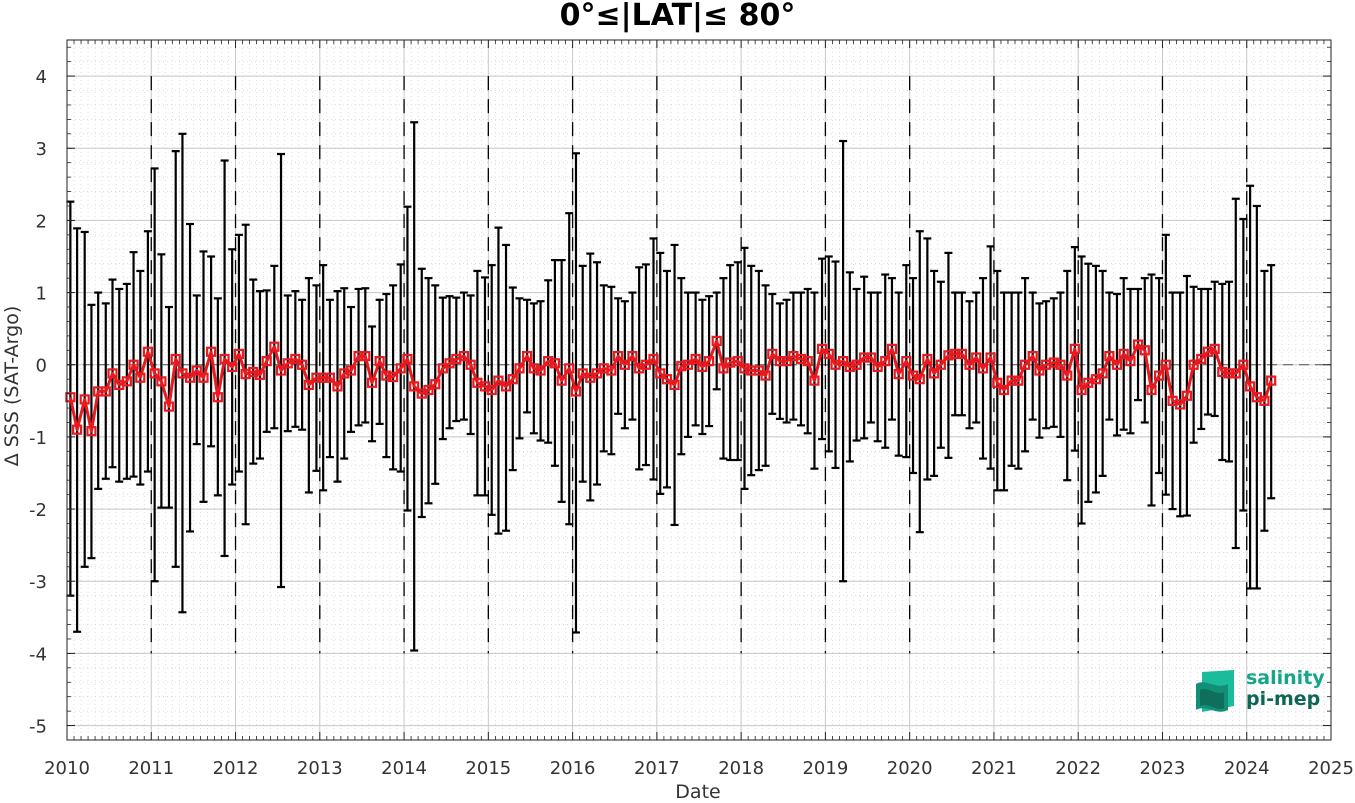 The width and height of the screenshot is (1355, 803). I want to click on x-tick-label: 2022, so click(1078, 768).